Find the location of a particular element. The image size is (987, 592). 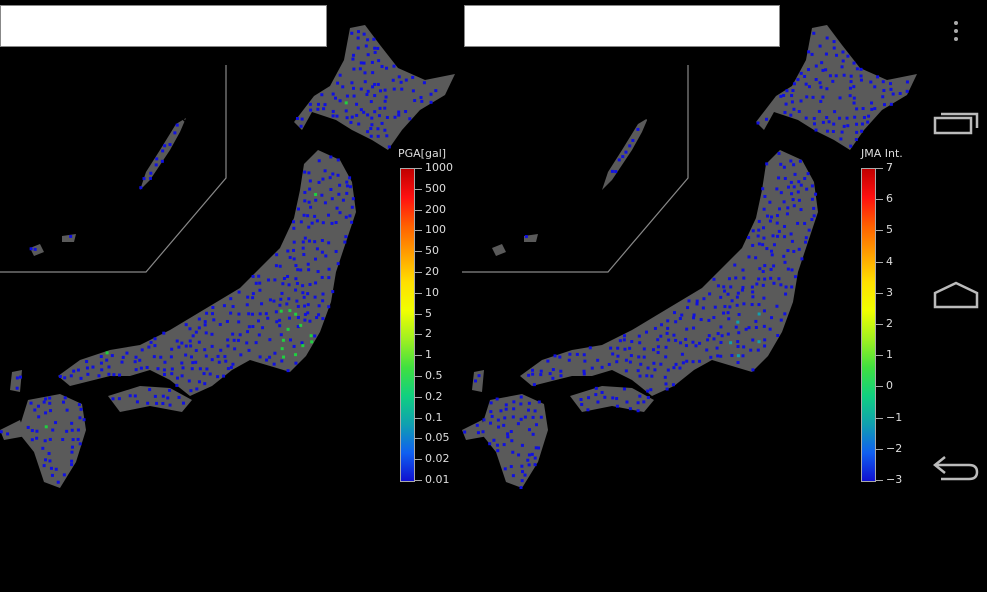

overflow-menu-button is located at coordinates (956, 31).